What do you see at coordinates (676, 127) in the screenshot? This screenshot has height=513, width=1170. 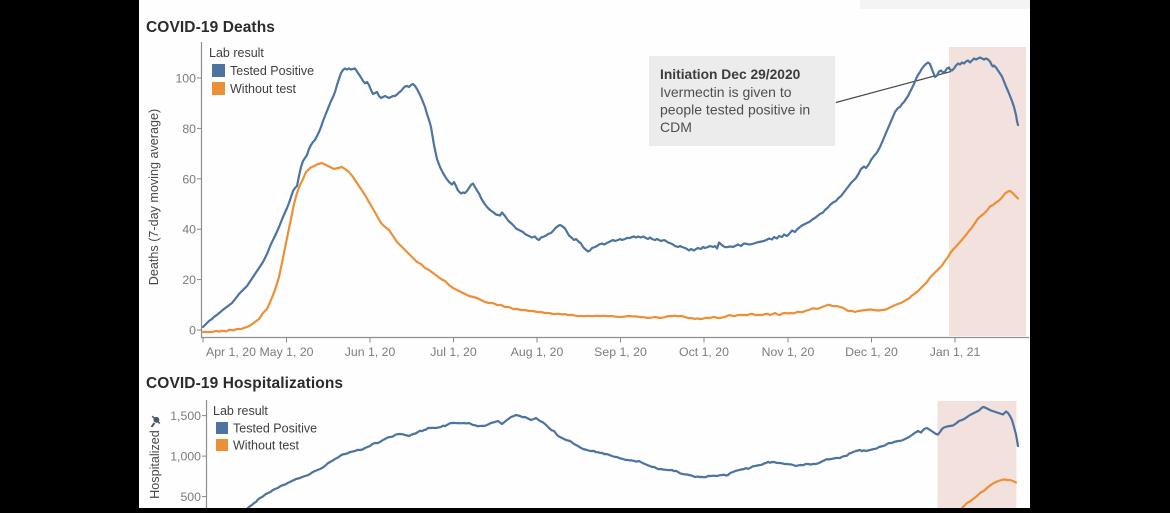 I see `svg-text: CDM` at bounding box center [676, 127].